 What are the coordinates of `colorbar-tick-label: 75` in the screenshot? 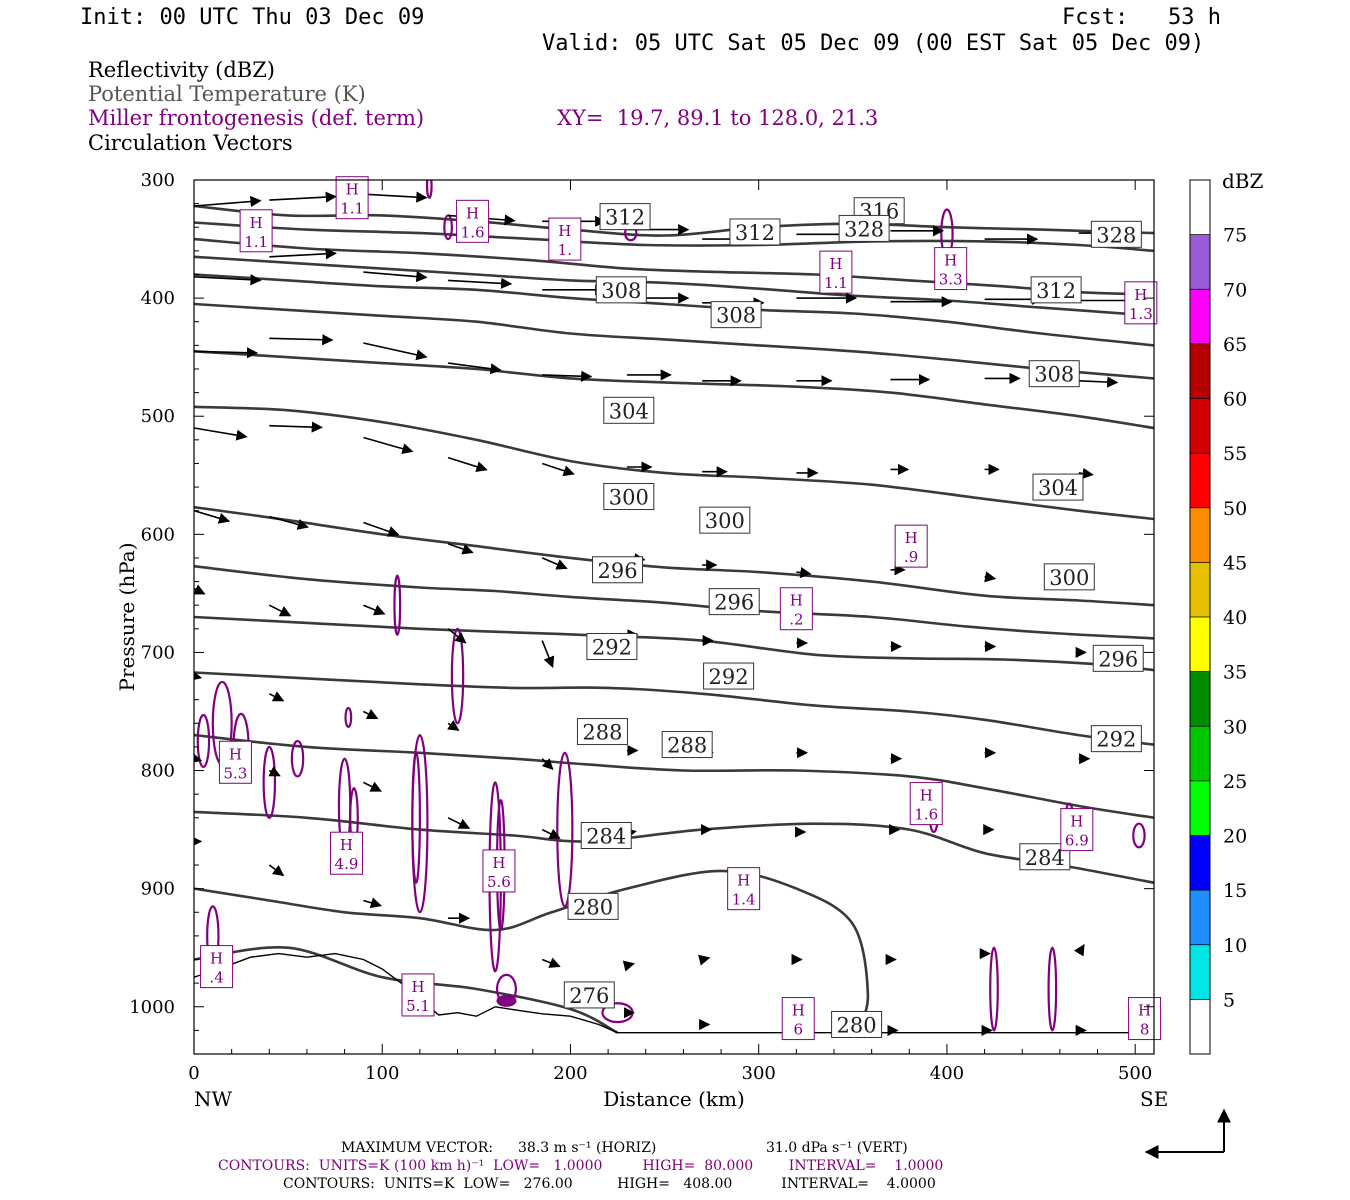 It's located at (1235, 236).